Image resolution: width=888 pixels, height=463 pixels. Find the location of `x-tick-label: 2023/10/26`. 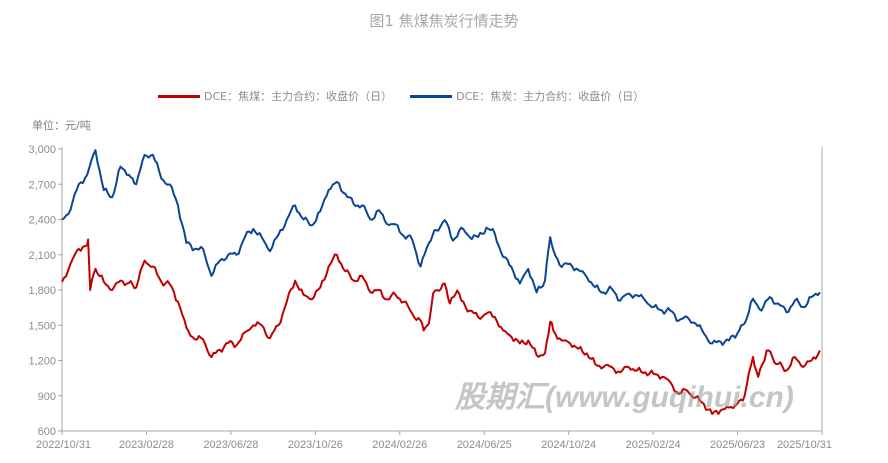

x-tick-label: 2023/10/26 is located at coordinates (315, 445).